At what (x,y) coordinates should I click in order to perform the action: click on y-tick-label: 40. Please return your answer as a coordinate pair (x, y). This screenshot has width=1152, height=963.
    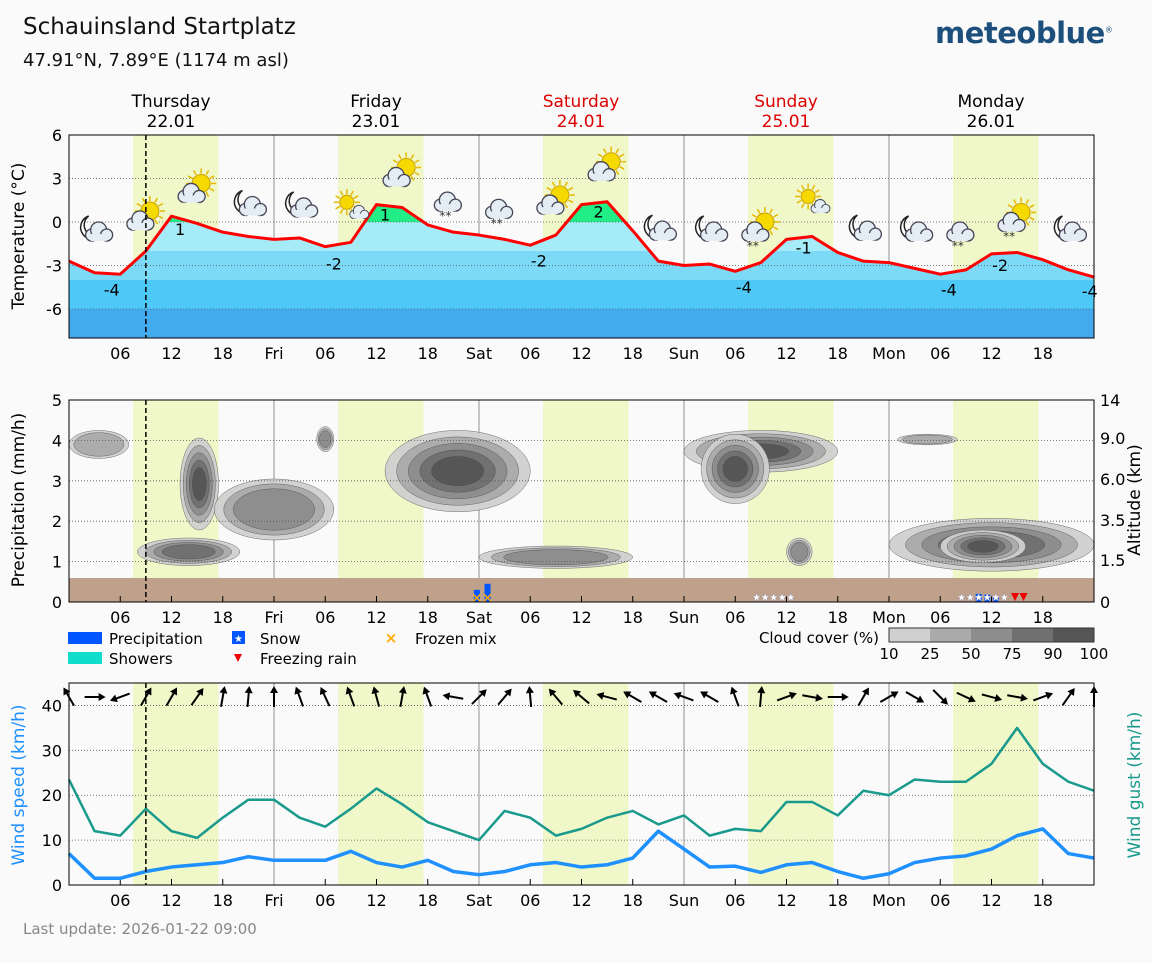
    Looking at the image, I should click on (52, 705).